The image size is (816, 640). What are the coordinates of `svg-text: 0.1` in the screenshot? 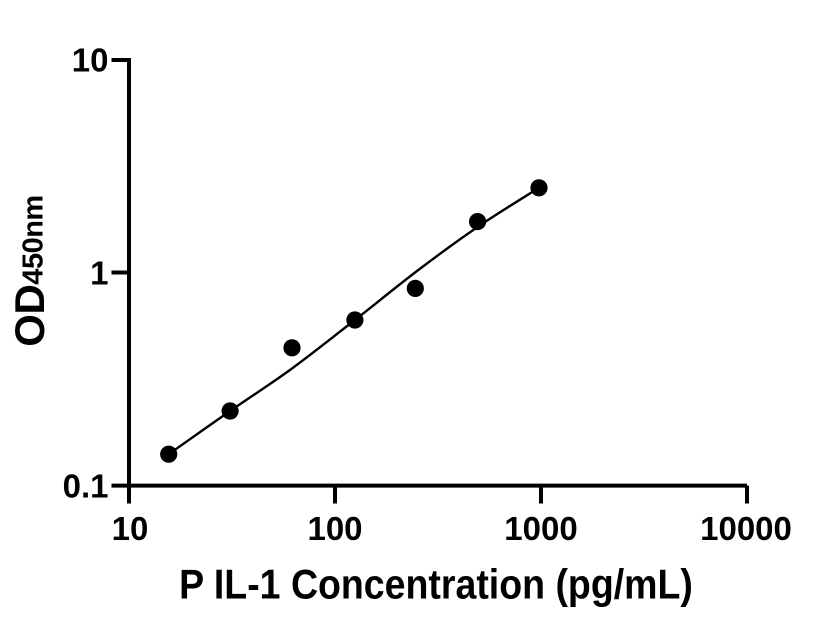 It's located at (86, 486).